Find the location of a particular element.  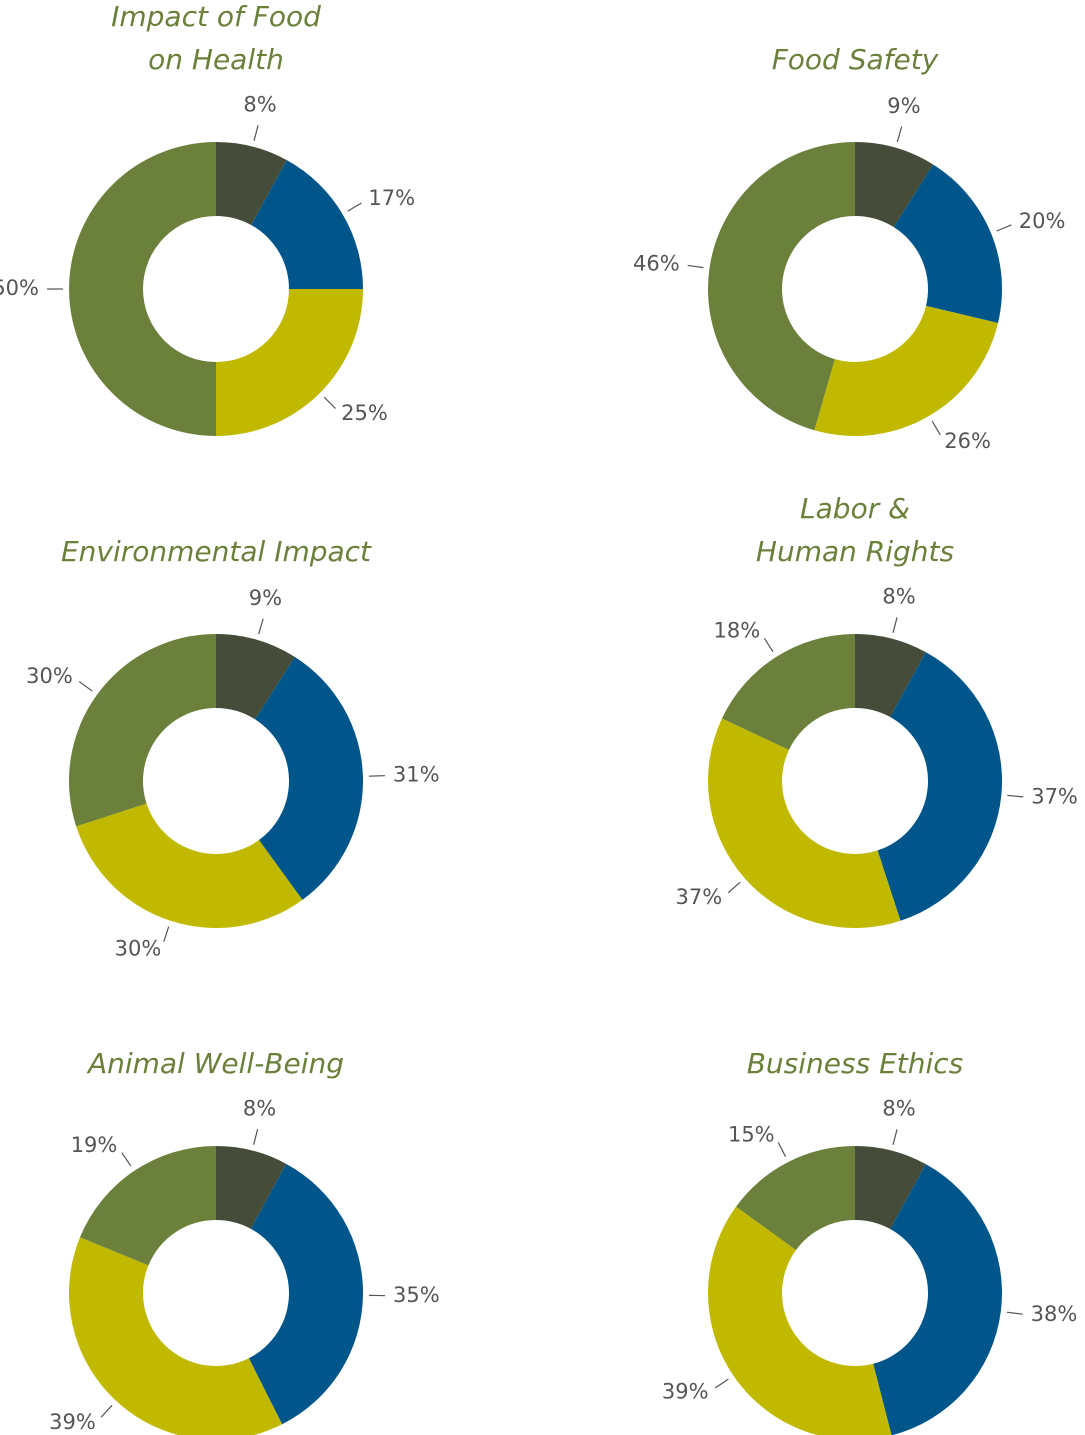

chart-title: Animal Well-Being is located at coordinates (215, 1063).